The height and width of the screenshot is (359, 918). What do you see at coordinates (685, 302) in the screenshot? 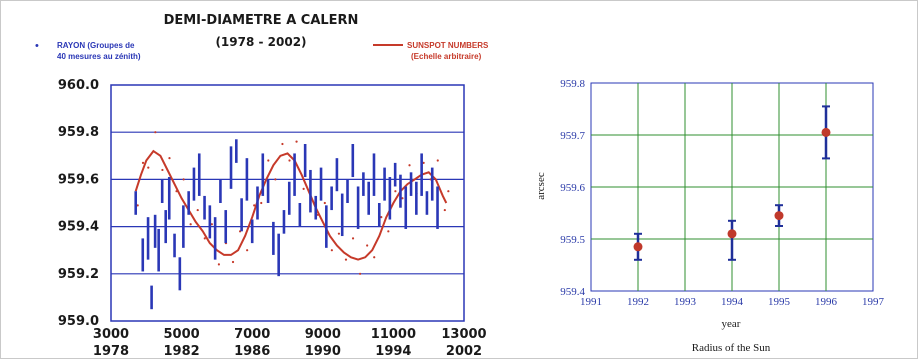
I see `right-x-tick-label: 1993` at bounding box center [685, 302].